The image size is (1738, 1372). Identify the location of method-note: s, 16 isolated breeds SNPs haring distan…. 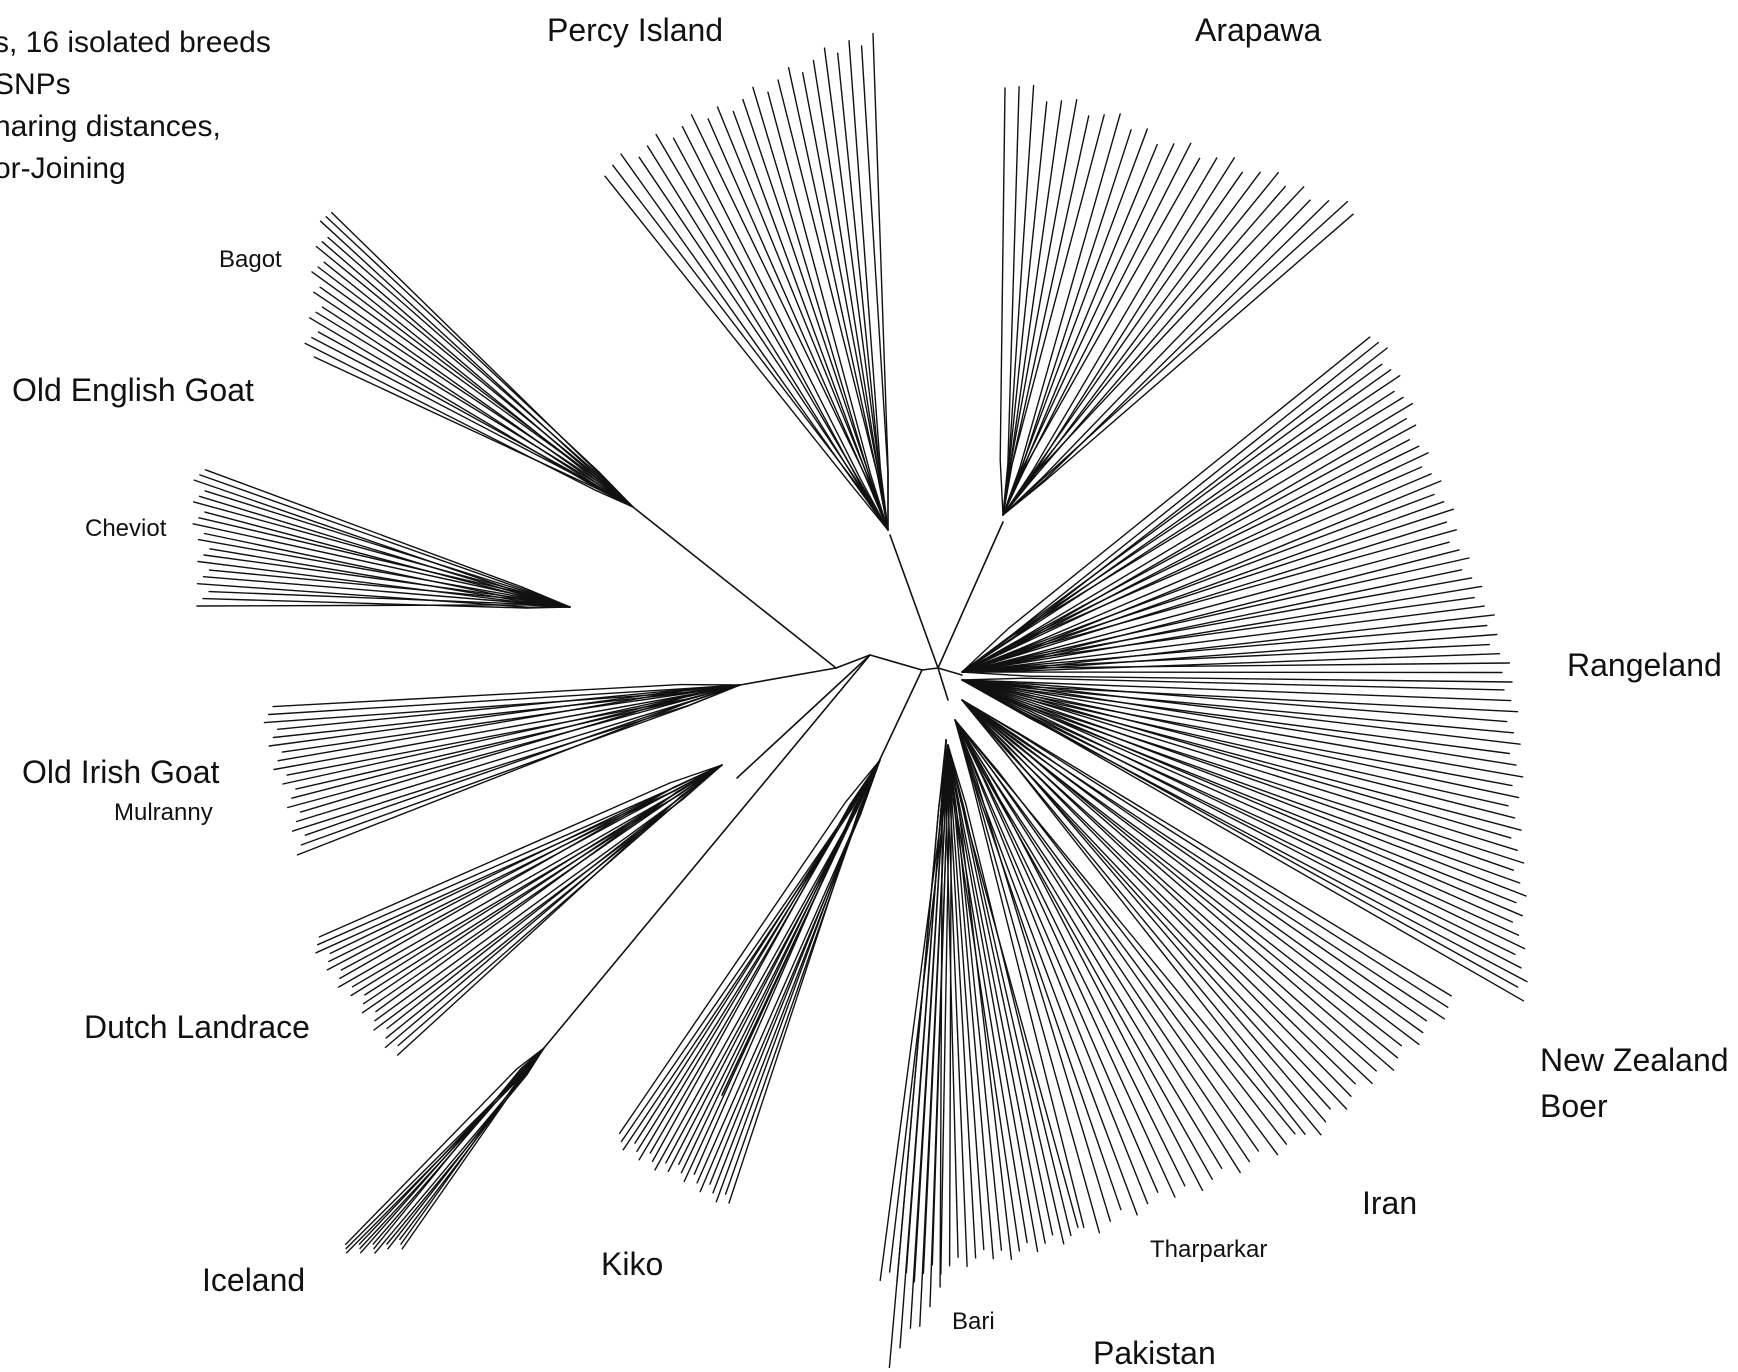
(160, 106).